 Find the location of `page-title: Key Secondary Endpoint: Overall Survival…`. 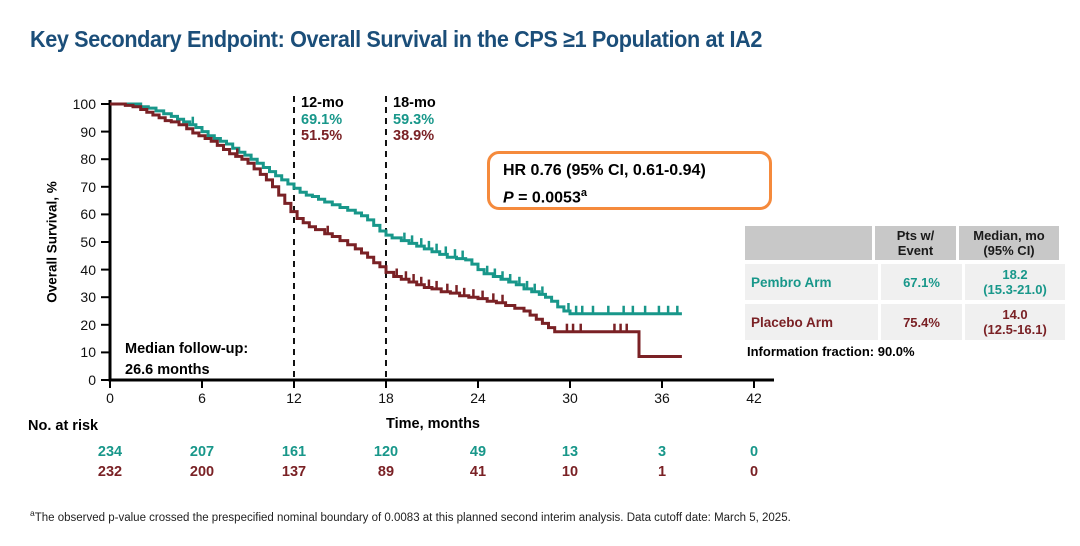

page-title: Key Secondary Endpoint: Overall Survival… is located at coordinates (396, 39).